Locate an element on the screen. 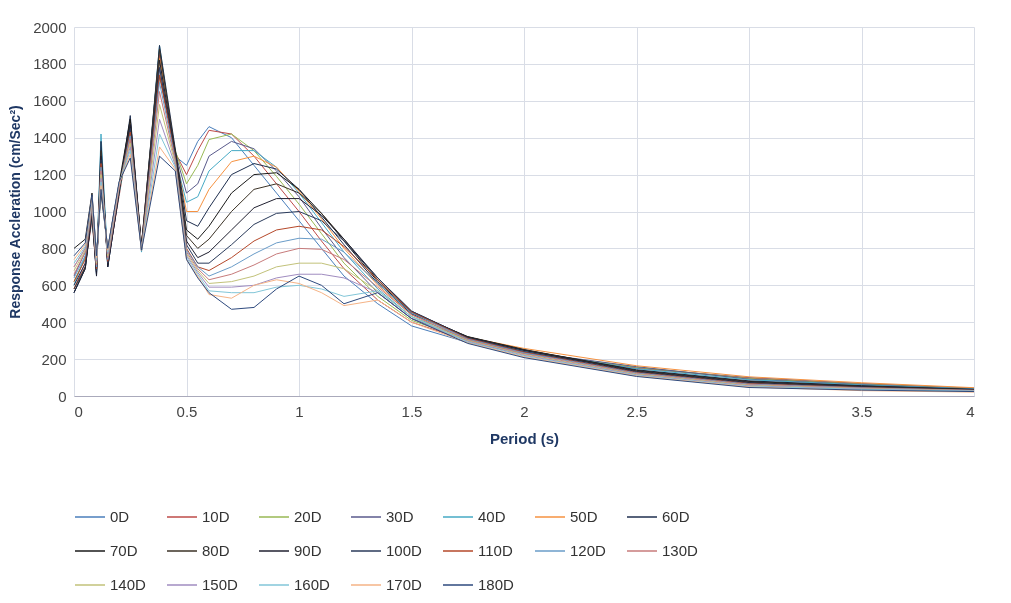 Image resolution: width=1011 pixels, height=603 pixels. legend-label: 70D is located at coordinates (124, 550).